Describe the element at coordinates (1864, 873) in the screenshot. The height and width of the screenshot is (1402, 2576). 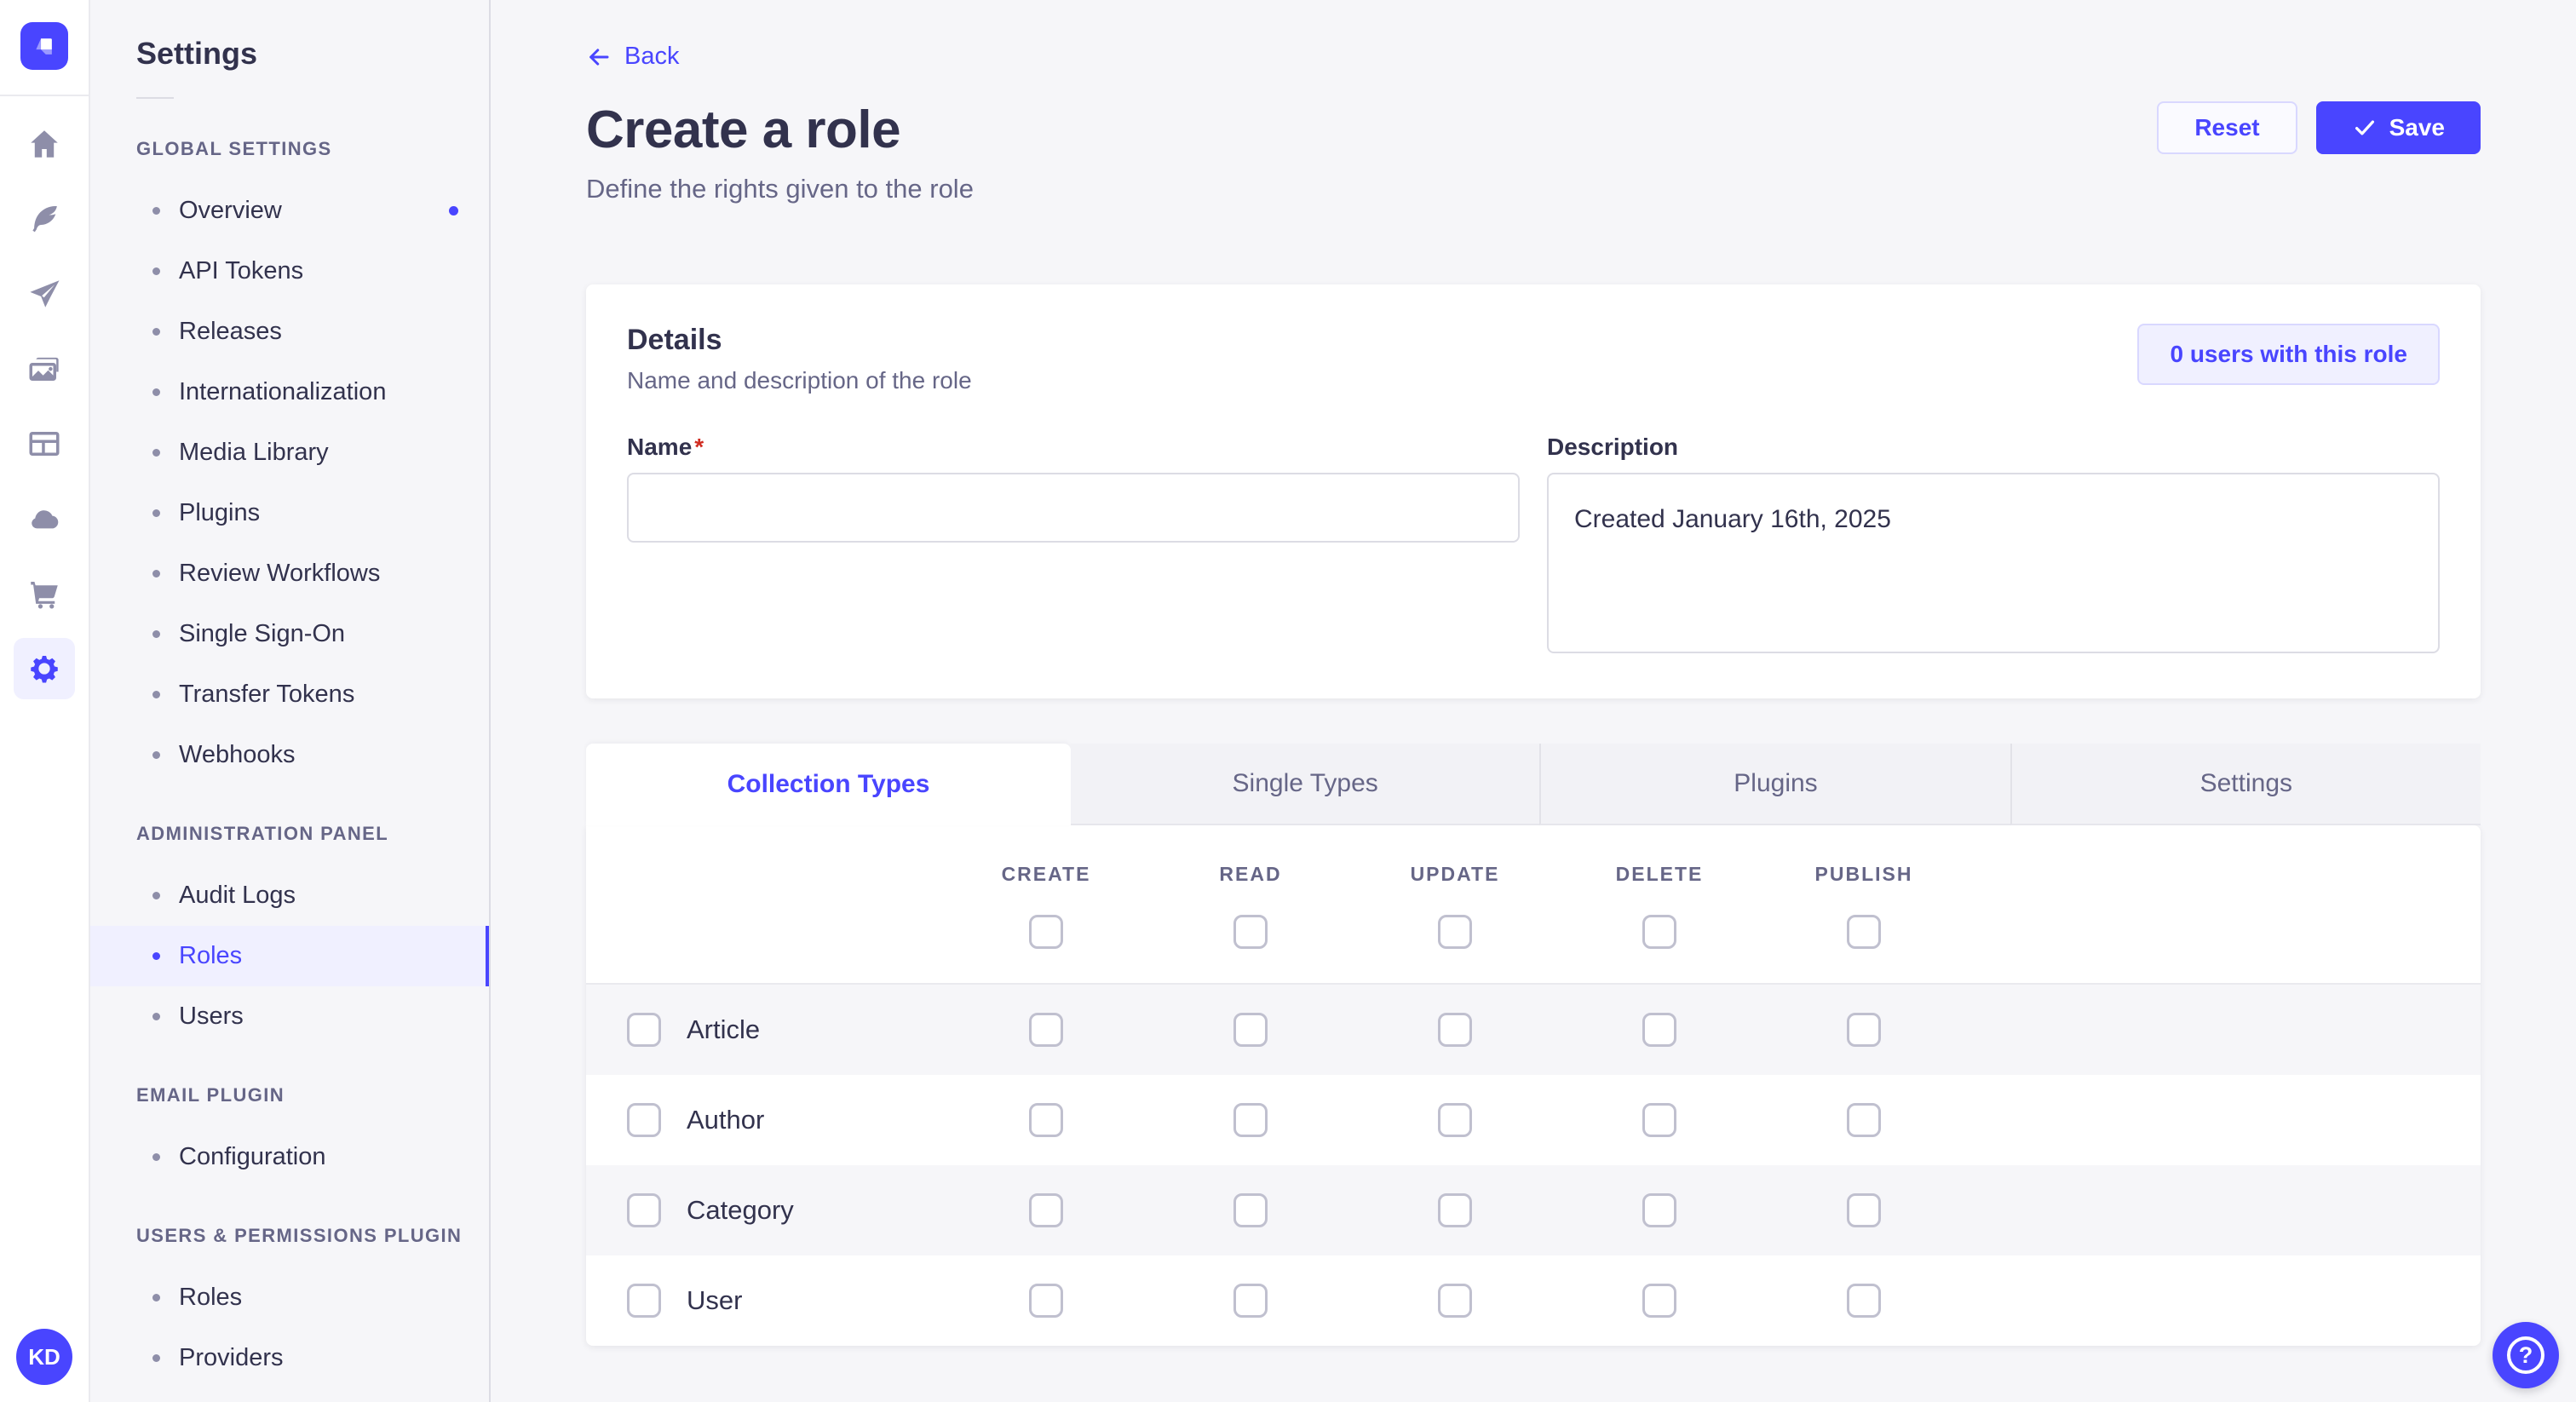
I see `column-publish: PUBLISH` at that location.